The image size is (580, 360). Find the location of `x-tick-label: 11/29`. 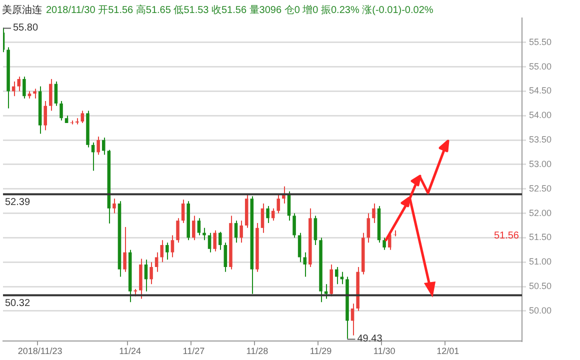

x-tick-label: 11/29 is located at coordinates (321, 351).